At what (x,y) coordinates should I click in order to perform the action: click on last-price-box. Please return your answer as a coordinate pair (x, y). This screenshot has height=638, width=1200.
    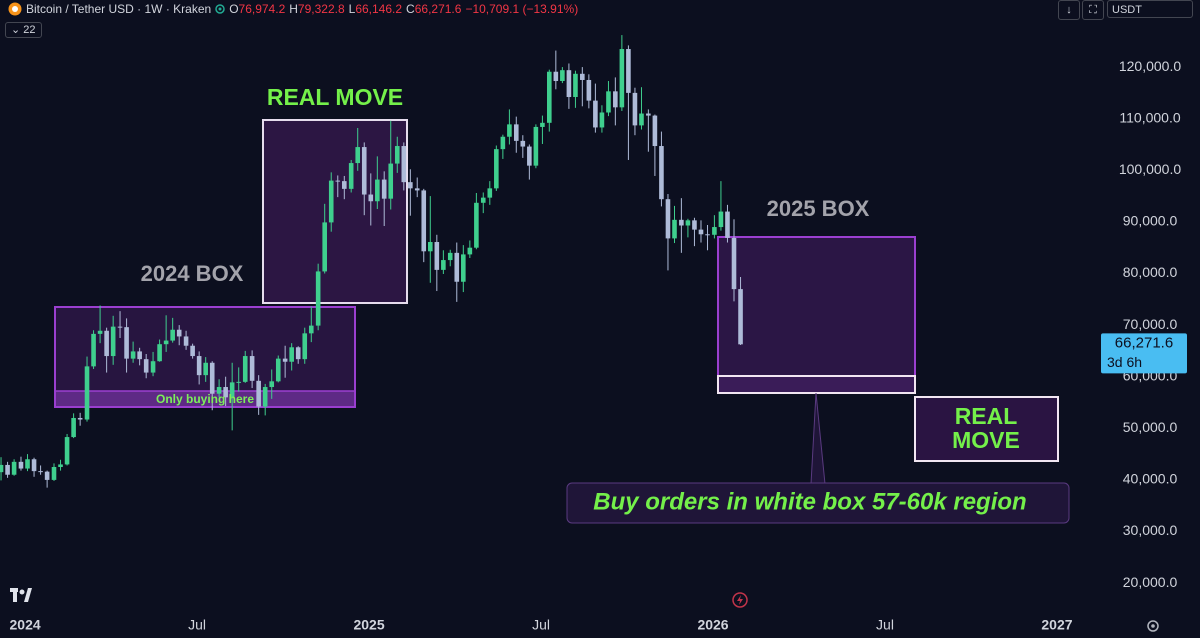
    Looking at the image, I should click on (1144, 353).